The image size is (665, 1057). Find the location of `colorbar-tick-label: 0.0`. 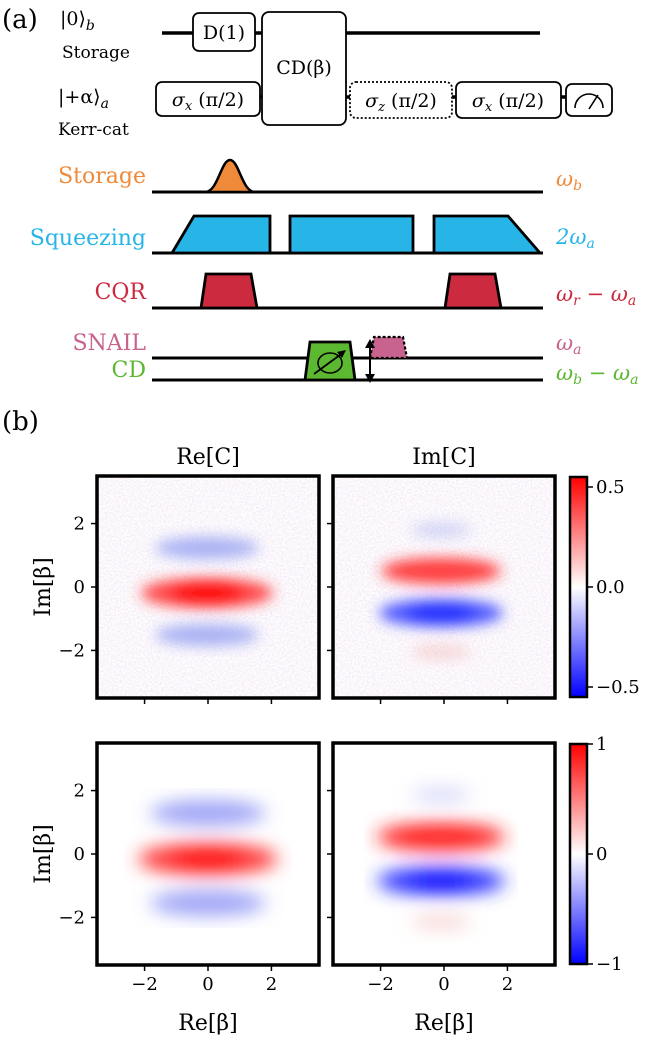

colorbar-tick-label: 0.0 is located at coordinates (610, 587).